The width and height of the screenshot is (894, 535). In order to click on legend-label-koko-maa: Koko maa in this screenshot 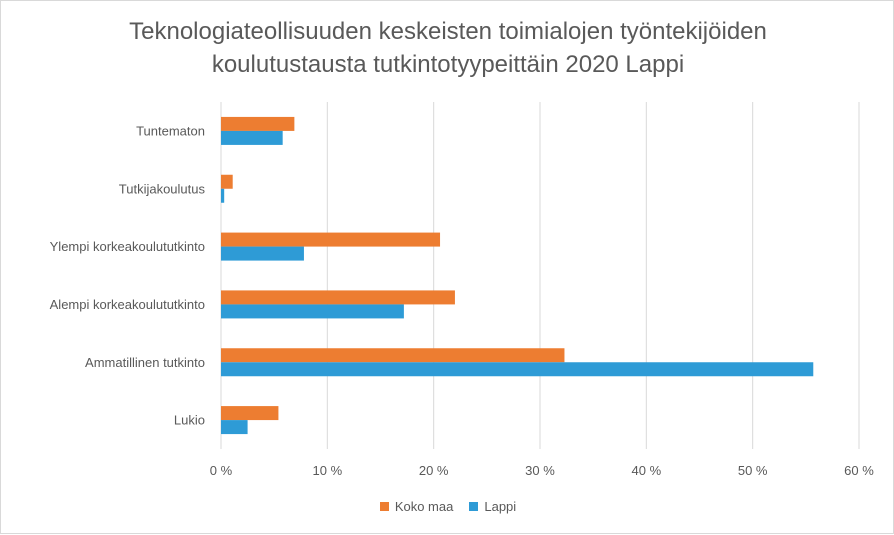, I will do `click(424, 506)`.